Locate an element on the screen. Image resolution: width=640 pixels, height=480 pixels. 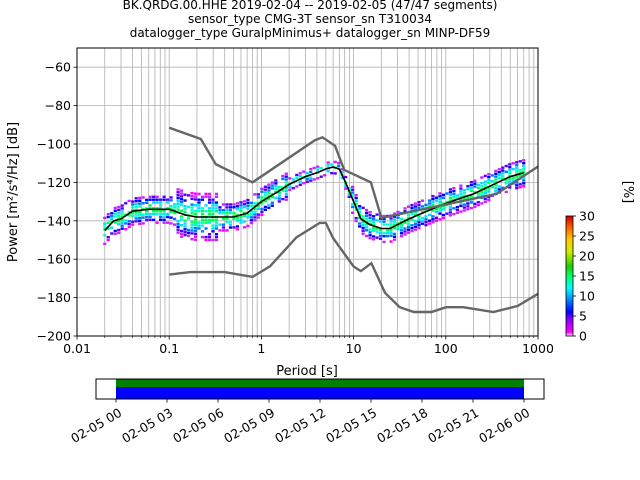
timeline-tick-label: 02-05 09 is located at coordinates (249, 425).